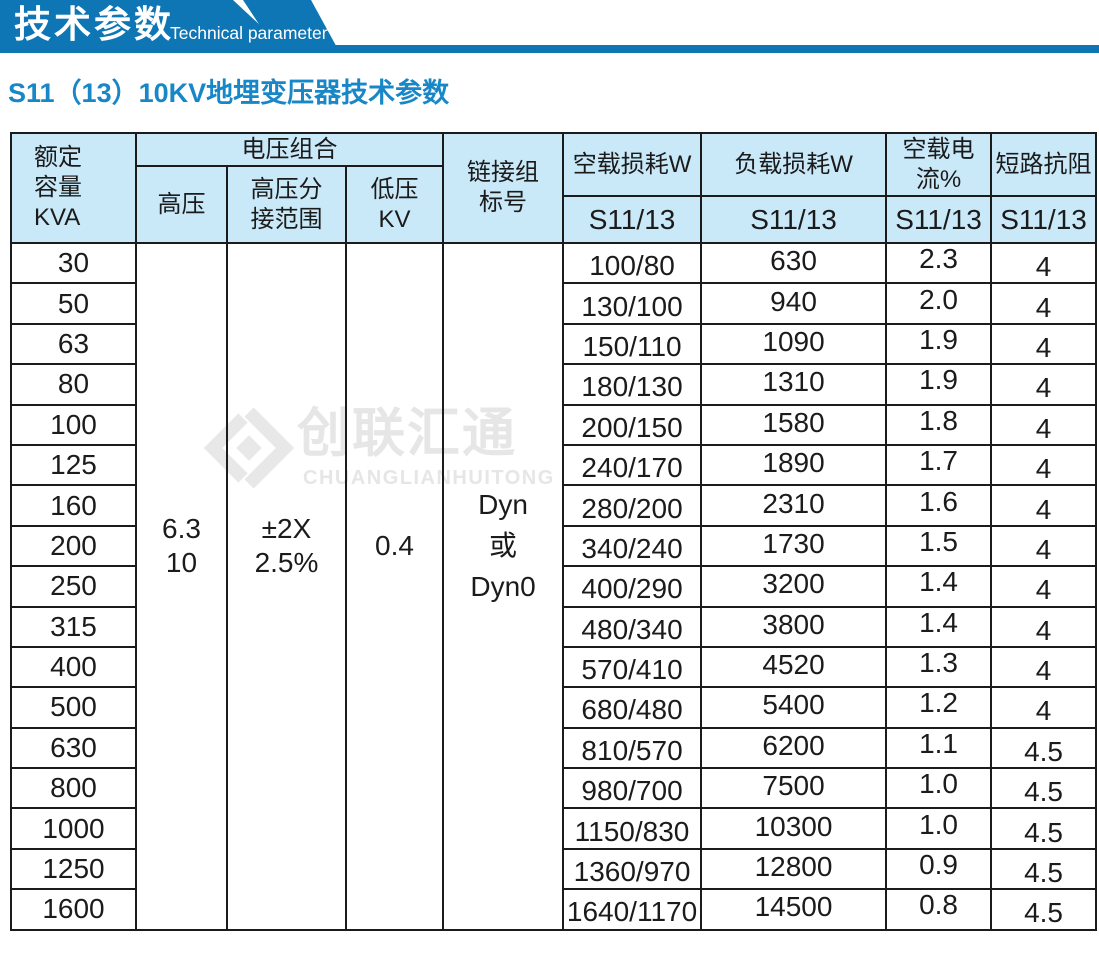 The image size is (1099, 974). I want to click on cell-no-load-current: 1.5, so click(939, 546).